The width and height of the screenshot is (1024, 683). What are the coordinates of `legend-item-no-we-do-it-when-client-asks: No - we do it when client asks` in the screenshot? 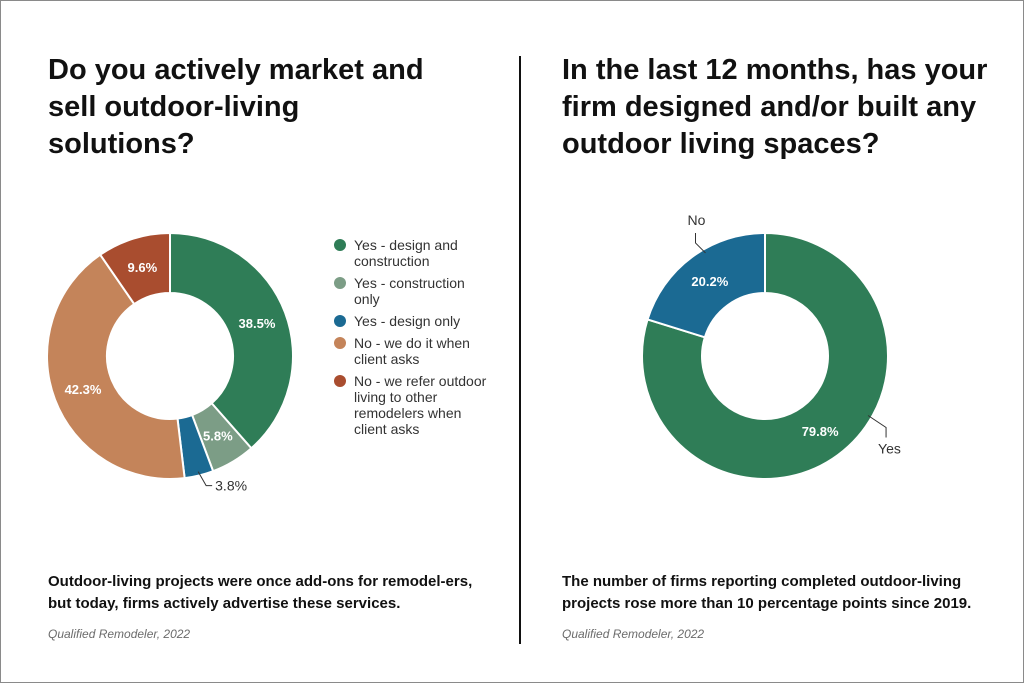 It's located at (414, 351).